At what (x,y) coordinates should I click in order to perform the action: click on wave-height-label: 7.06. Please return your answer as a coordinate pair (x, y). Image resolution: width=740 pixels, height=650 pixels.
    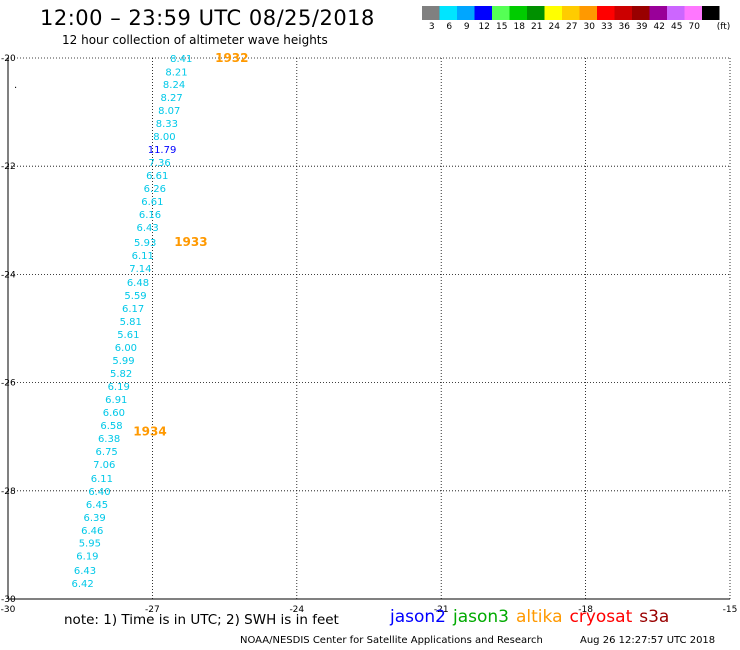
    Looking at the image, I should click on (104, 465).